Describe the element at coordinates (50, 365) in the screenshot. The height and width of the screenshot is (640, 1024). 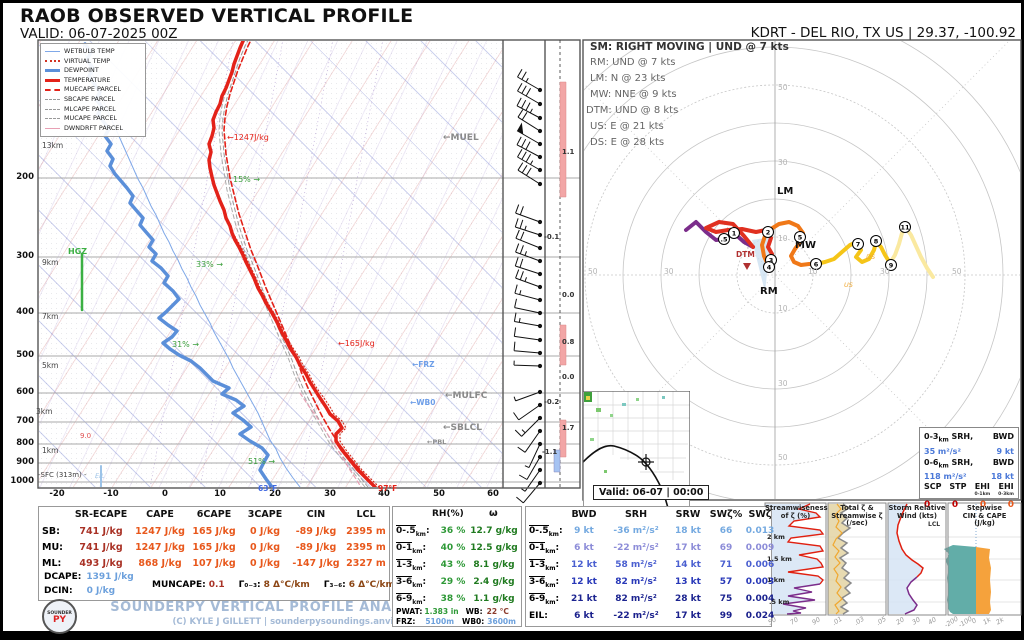
I see `height-label: 5km` at that location.